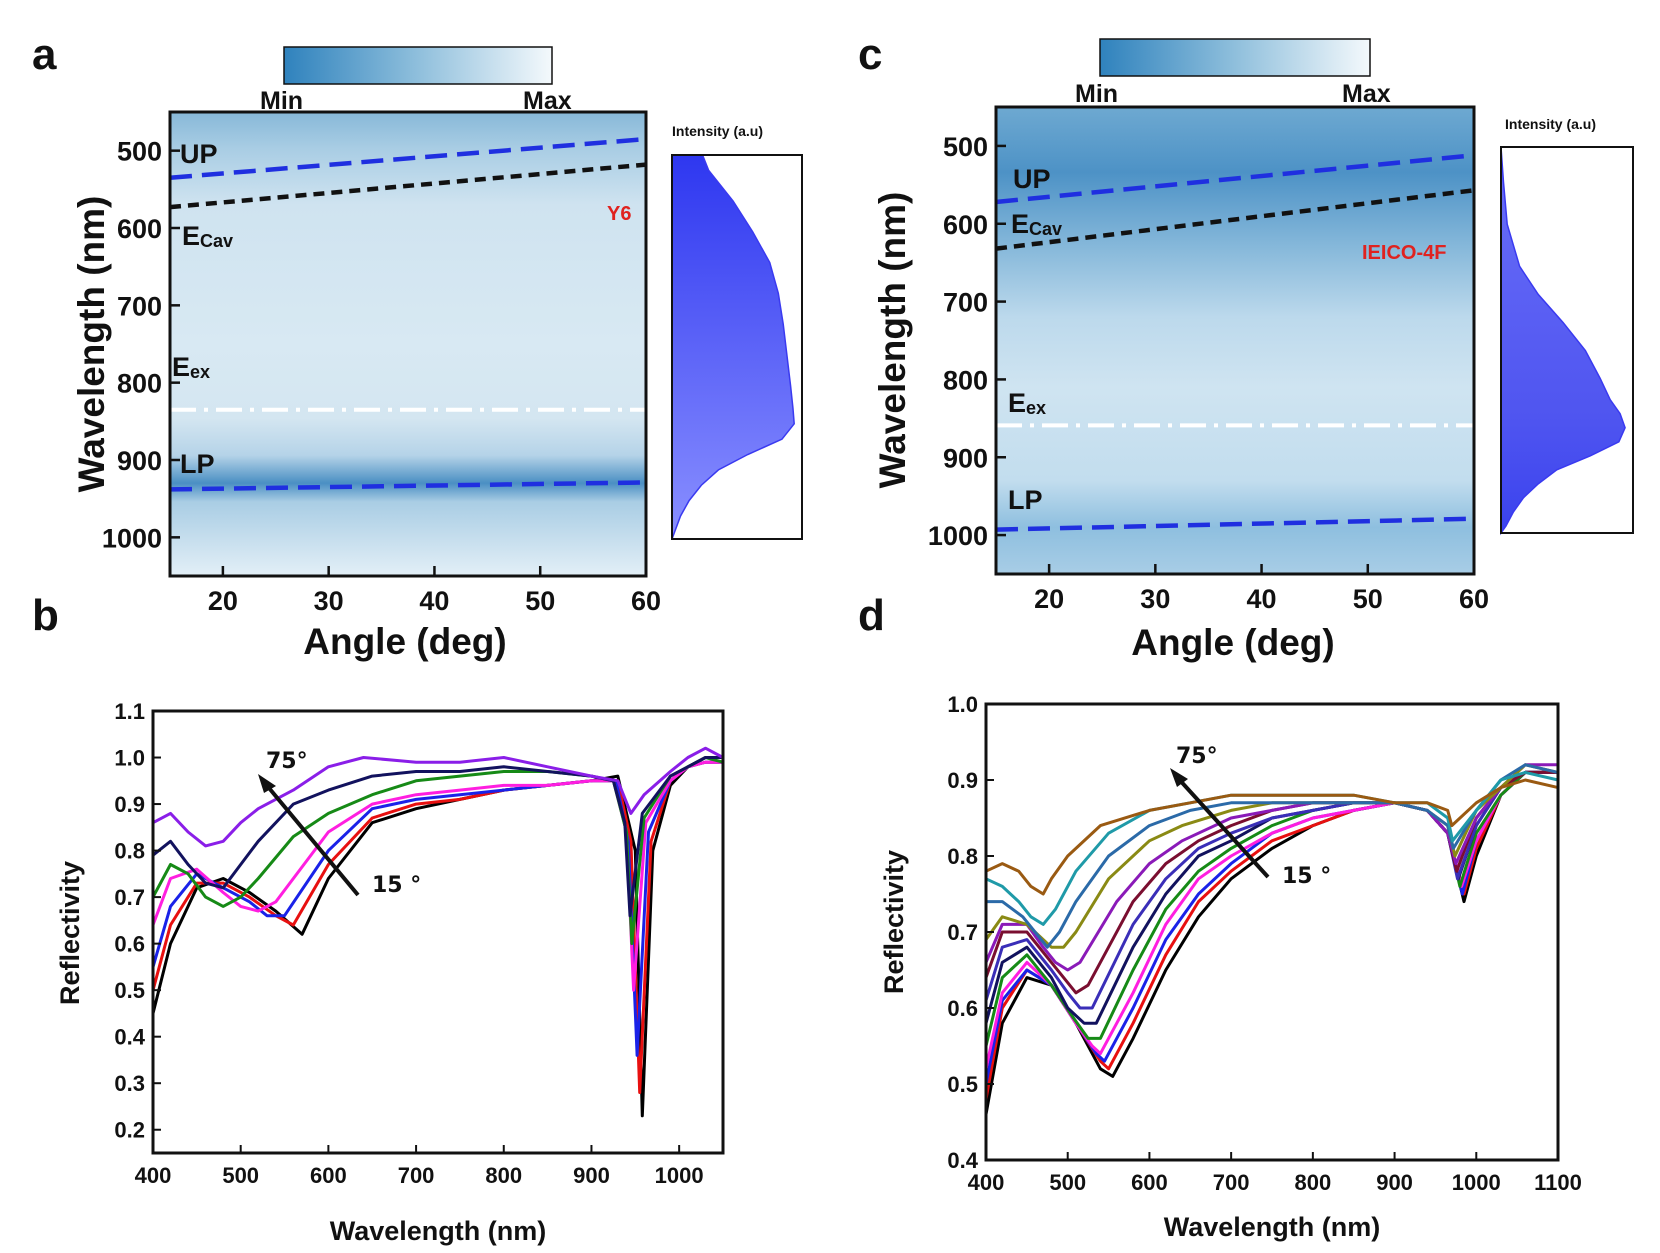  What do you see at coordinates (1235, 57) in the screenshot?
I see `colorbar-c` at bounding box center [1235, 57].